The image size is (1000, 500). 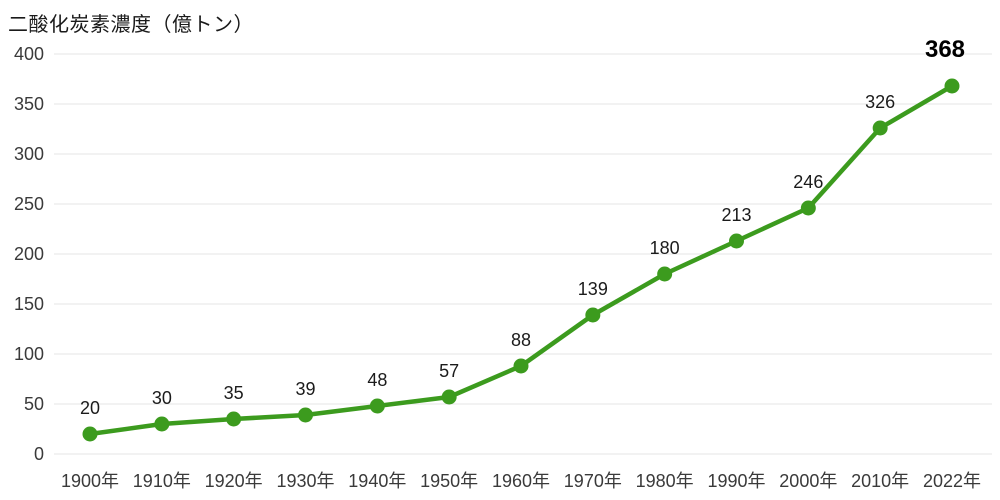 I want to click on data-label: 48, so click(x=377, y=380).